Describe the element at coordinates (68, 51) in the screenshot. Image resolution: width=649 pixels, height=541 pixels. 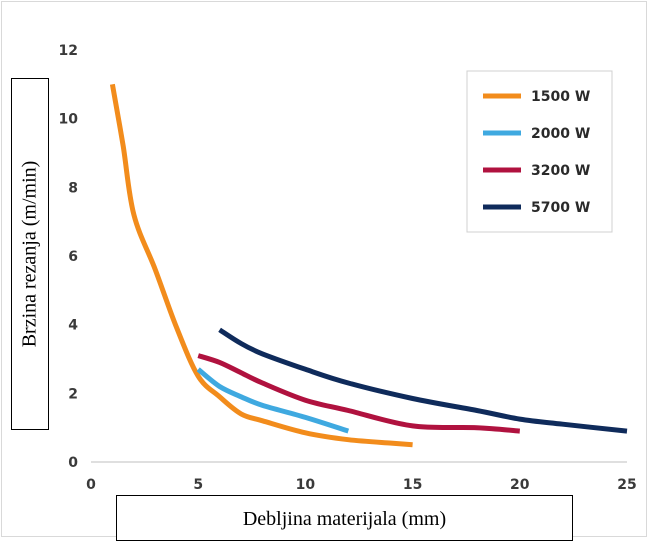
I see `y-tick-label: 12` at that location.